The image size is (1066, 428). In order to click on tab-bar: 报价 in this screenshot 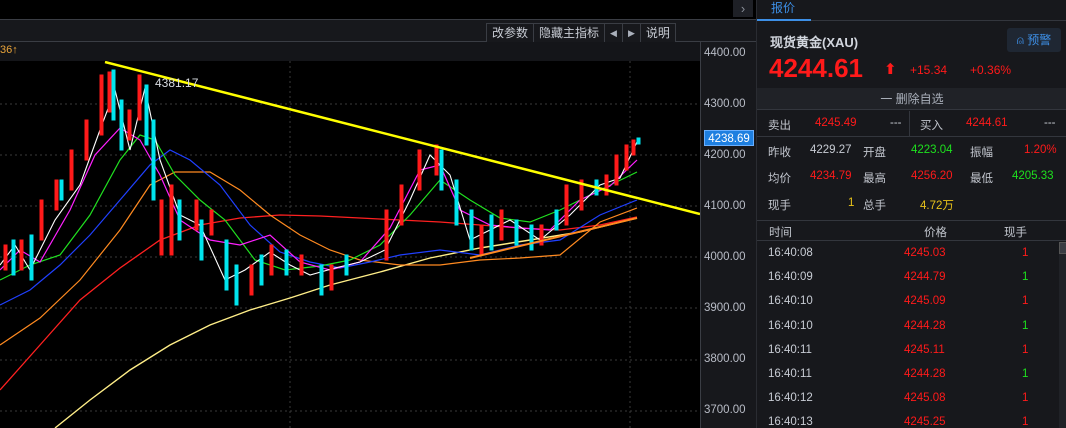, I will do `click(911, 10)`.